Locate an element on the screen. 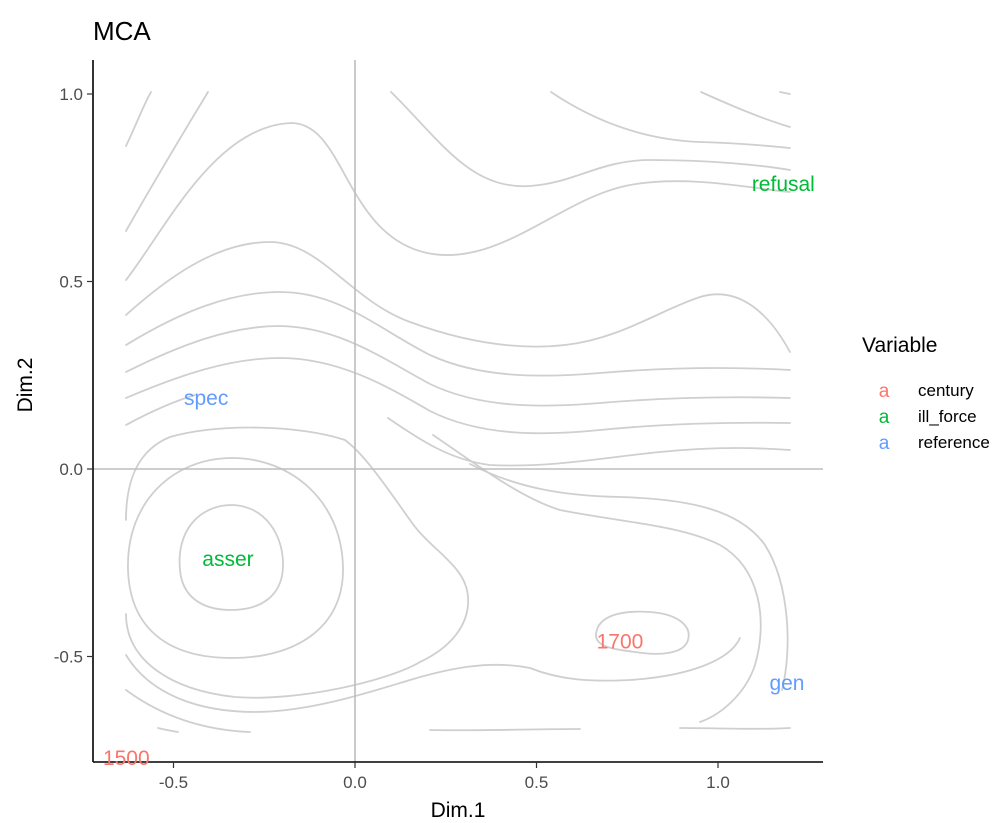 The height and width of the screenshot is (823, 1008). legend-label-century: century is located at coordinates (946, 390).